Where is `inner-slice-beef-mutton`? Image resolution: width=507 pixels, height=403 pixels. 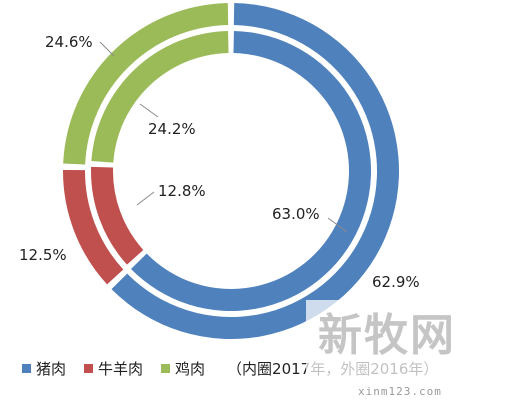
inner-slice-beef-mutton is located at coordinates (117, 215).